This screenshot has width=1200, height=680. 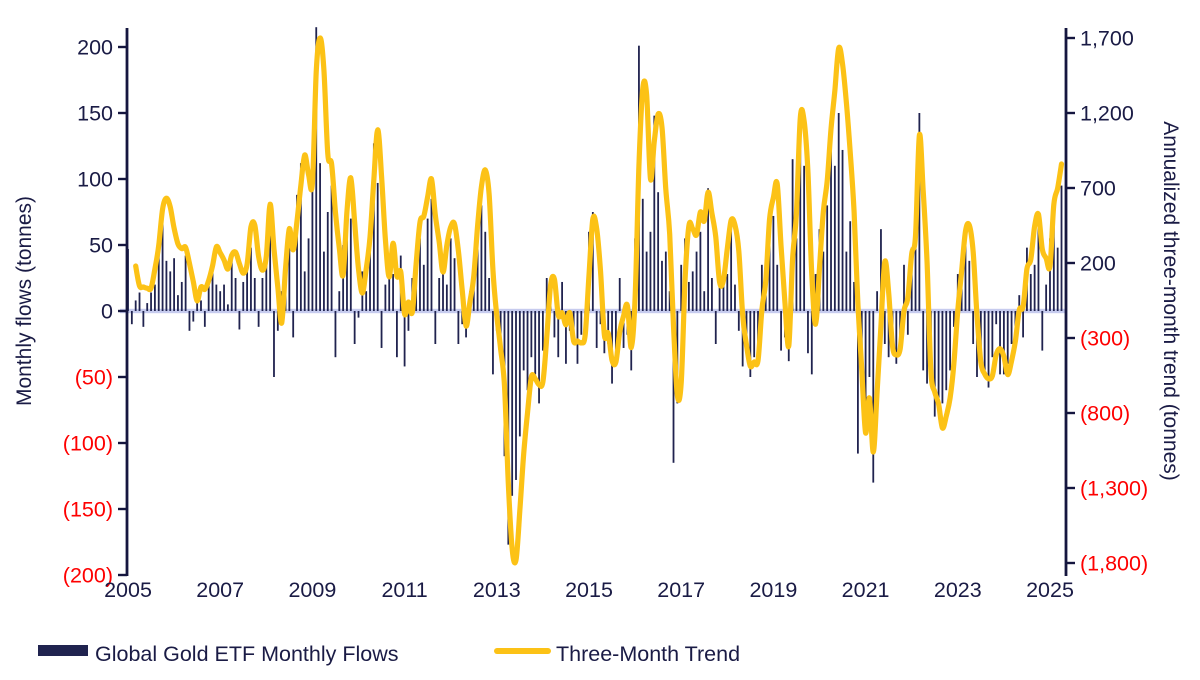 What do you see at coordinates (1170, 301) in the screenshot?
I see `right-axis-title: Annualized three-month trend (tonnes)` at bounding box center [1170, 301].